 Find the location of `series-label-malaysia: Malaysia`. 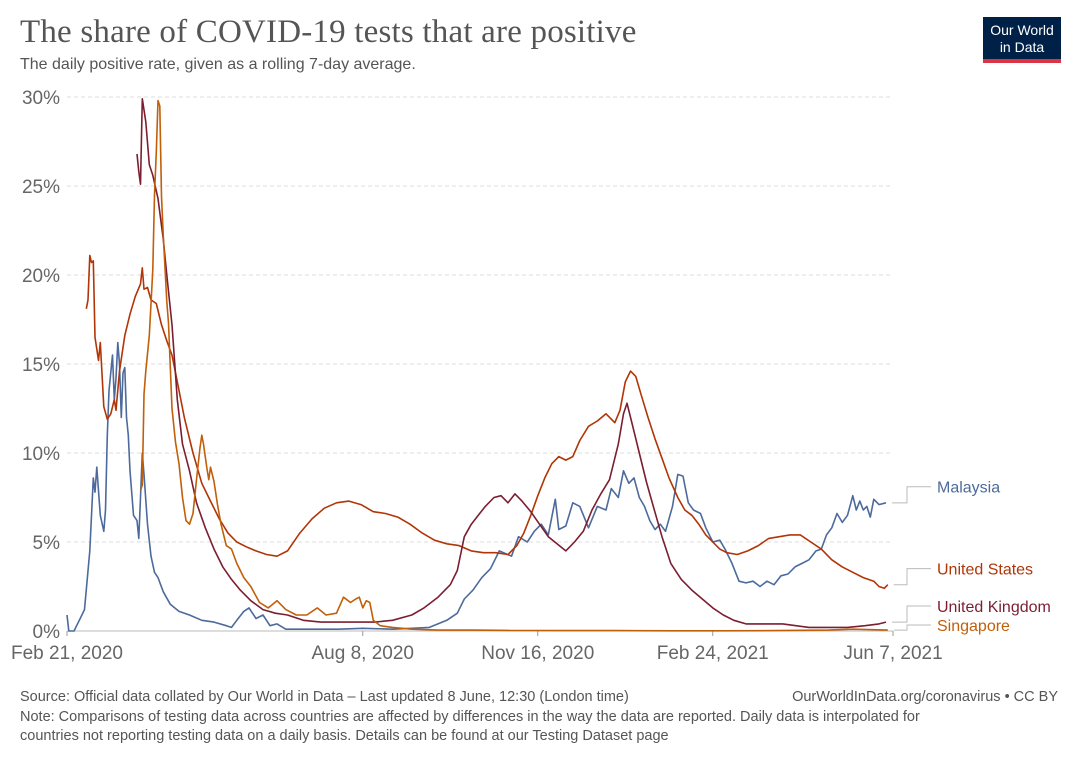

series-label-malaysia: Malaysia is located at coordinates (968, 488).